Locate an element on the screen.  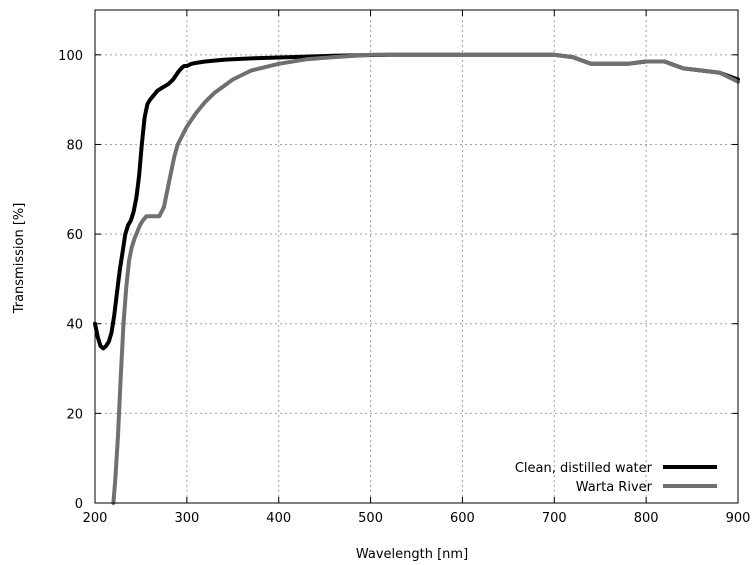
y-tick-label: 60 is located at coordinates (74, 235).